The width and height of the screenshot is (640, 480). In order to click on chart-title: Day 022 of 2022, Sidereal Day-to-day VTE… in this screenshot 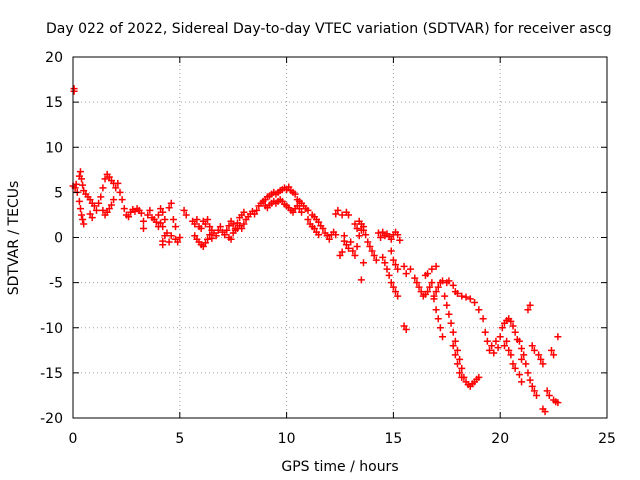, I will do `click(329, 29)`.